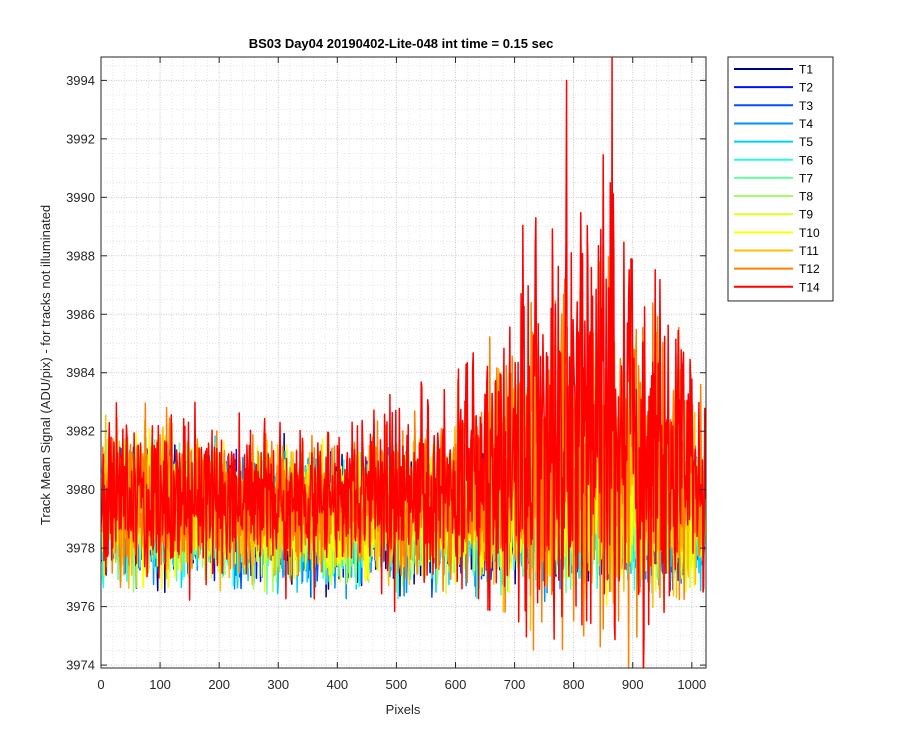 The width and height of the screenshot is (900, 755). I want to click on x-tick-label: 1000, so click(691, 684).